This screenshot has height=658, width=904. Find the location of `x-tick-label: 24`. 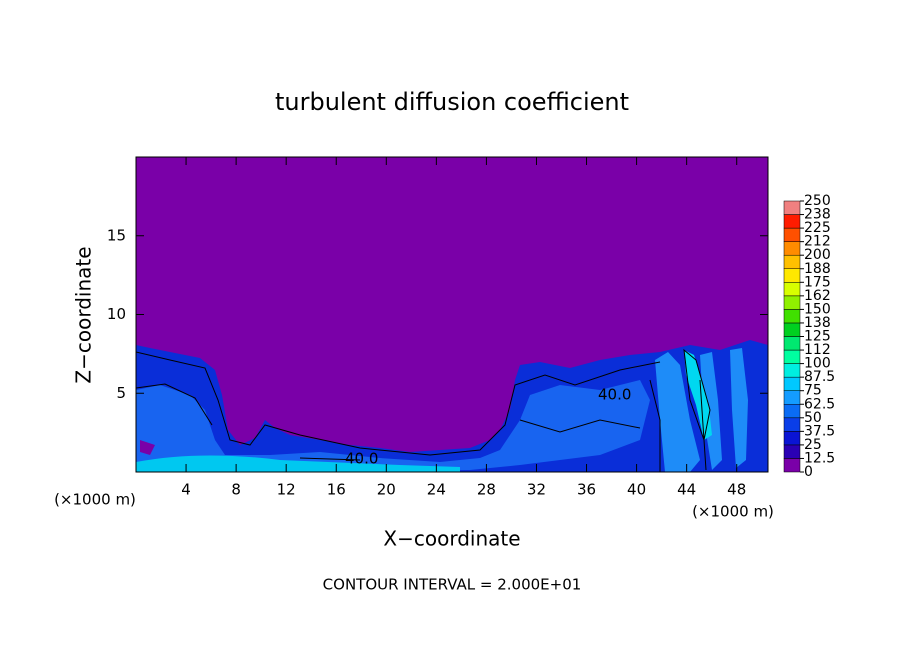

x-tick-label: 24 is located at coordinates (436, 490).